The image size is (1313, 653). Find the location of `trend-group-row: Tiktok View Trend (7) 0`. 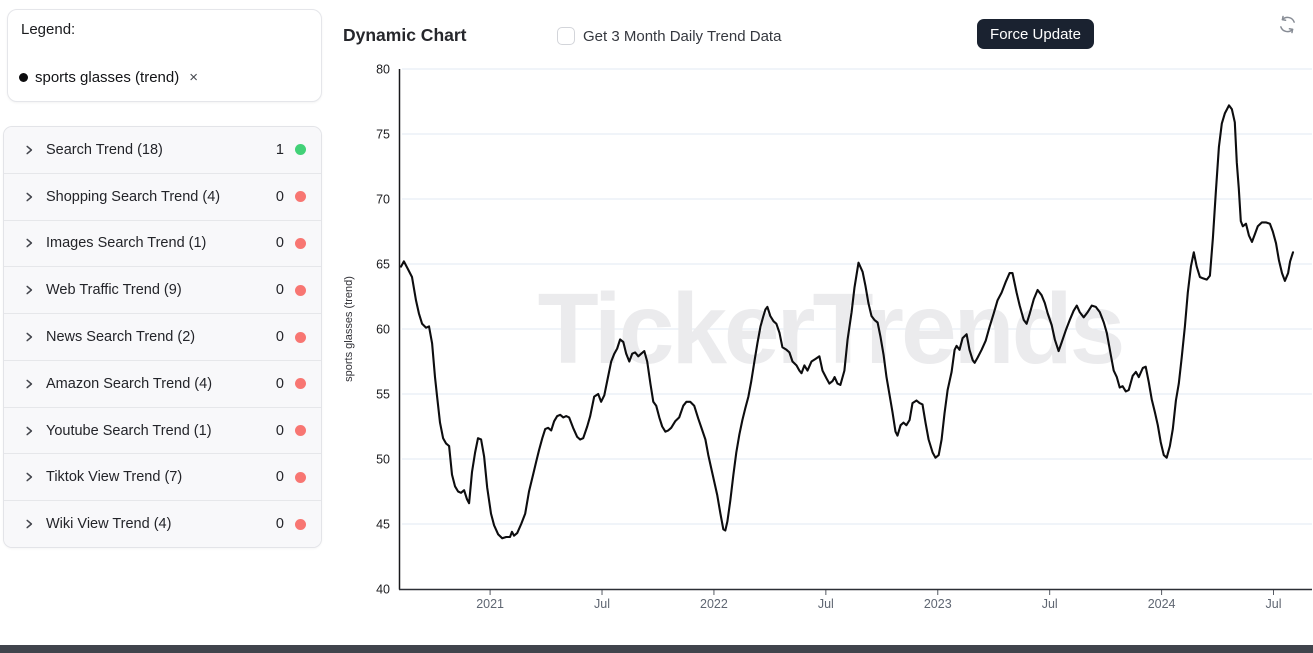

trend-group-row: Tiktok View Trend (7) 0 is located at coordinates (162, 477).